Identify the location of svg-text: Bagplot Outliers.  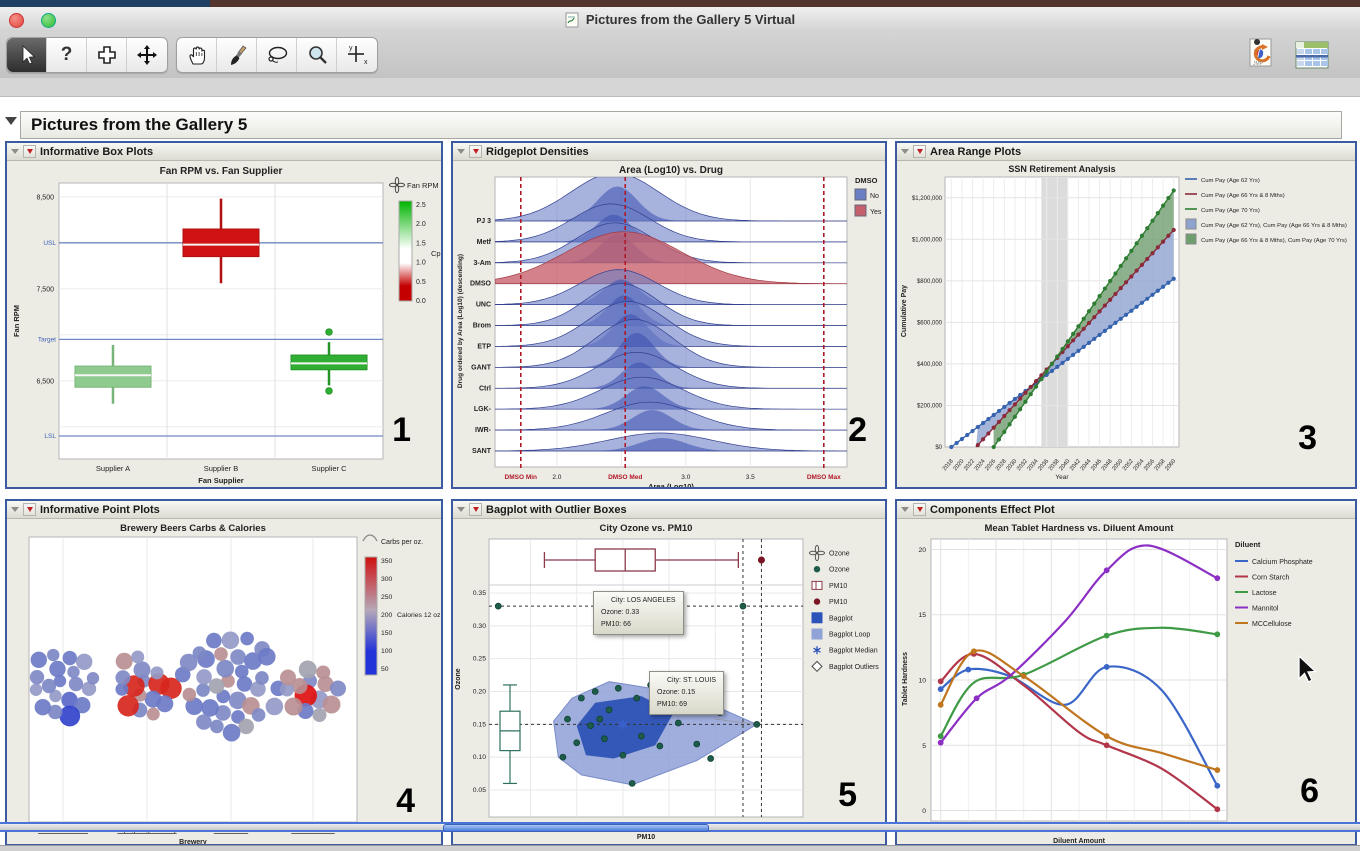
(854, 667).